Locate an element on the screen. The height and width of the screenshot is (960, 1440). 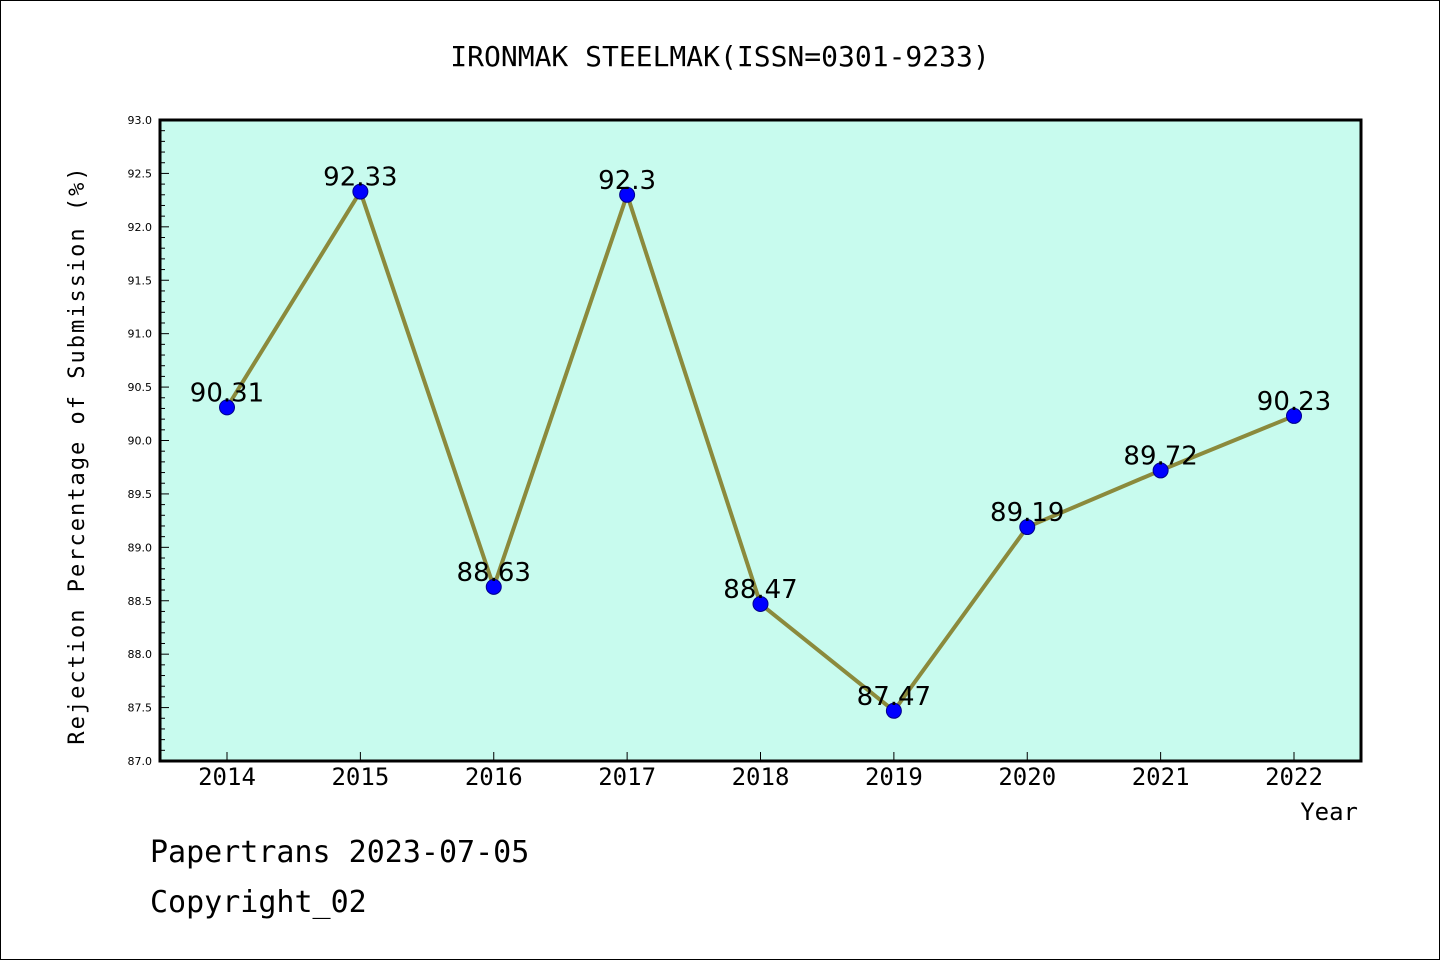
y-tick-label: 90.0 is located at coordinates (140, 441).